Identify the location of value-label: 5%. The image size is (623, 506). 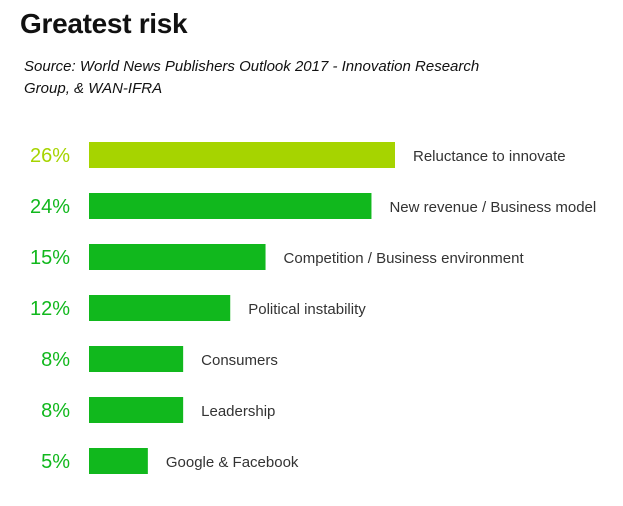
(55, 462).